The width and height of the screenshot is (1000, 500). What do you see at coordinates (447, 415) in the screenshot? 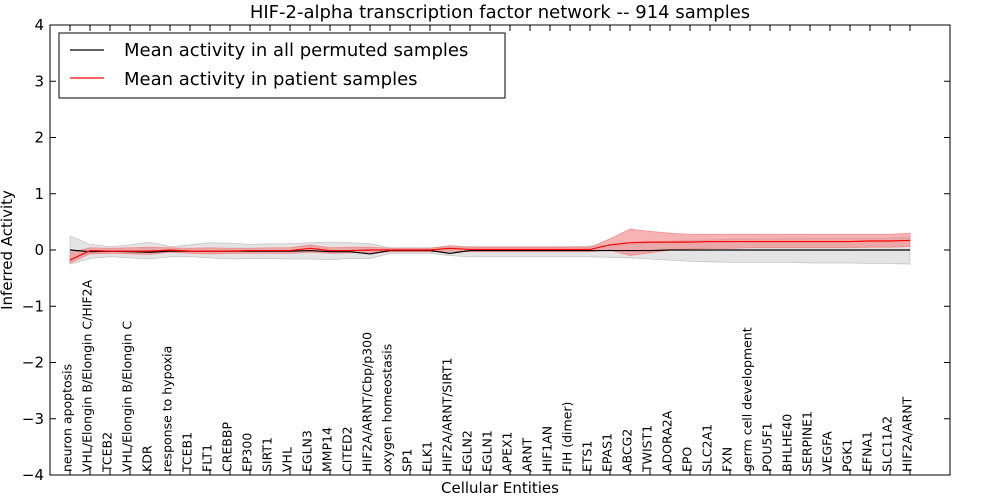
I see `x-tick-label: HIF2A/ARNT/SIRT1` at bounding box center [447, 415].